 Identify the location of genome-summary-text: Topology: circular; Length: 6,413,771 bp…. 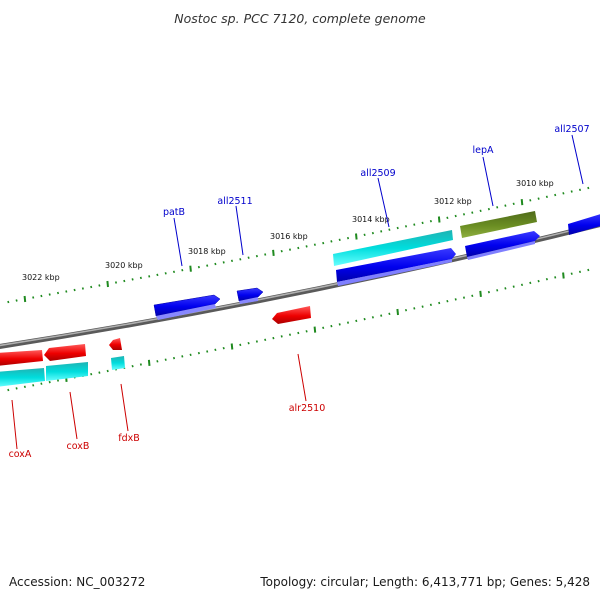
(424, 582).